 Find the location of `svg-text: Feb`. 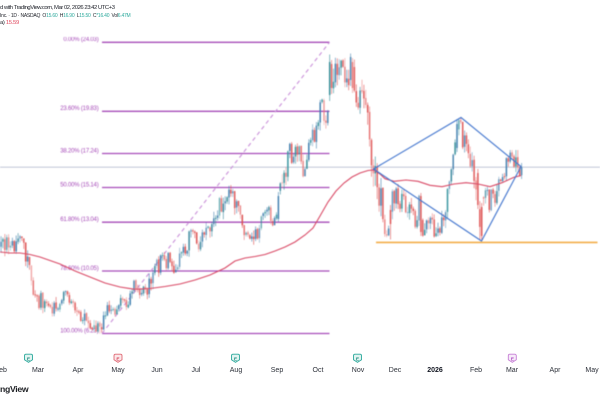

svg-text: Feb is located at coordinates (476, 370).